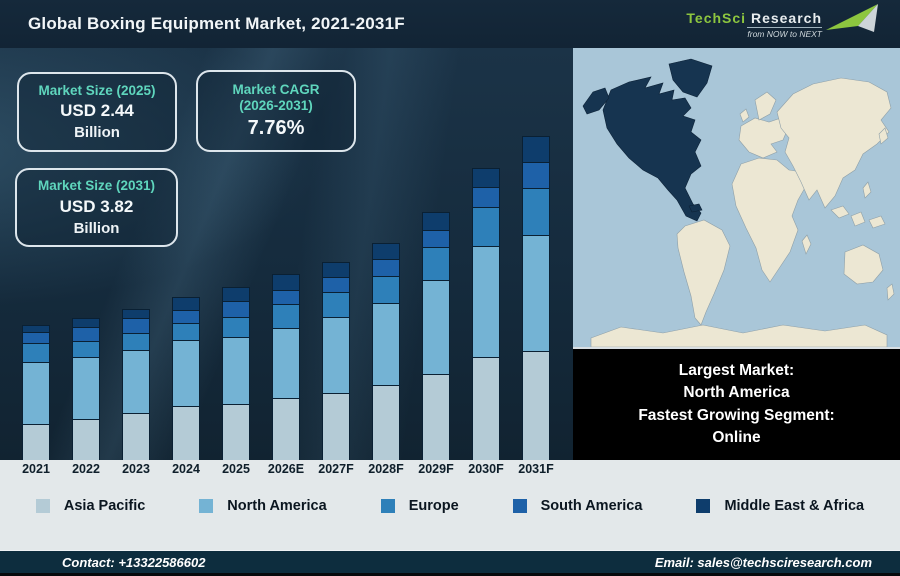 The width and height of the screenshot is (900, 576). Describe the element at coordinates (96, 228) in the screenshot. I see `market-size-2031-unit: Billion` at that location.